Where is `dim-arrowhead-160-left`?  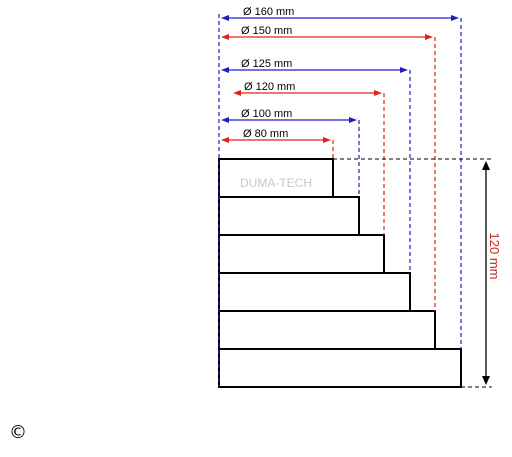 dim-arrowhead-160-left is located at coordinates (225, 18).